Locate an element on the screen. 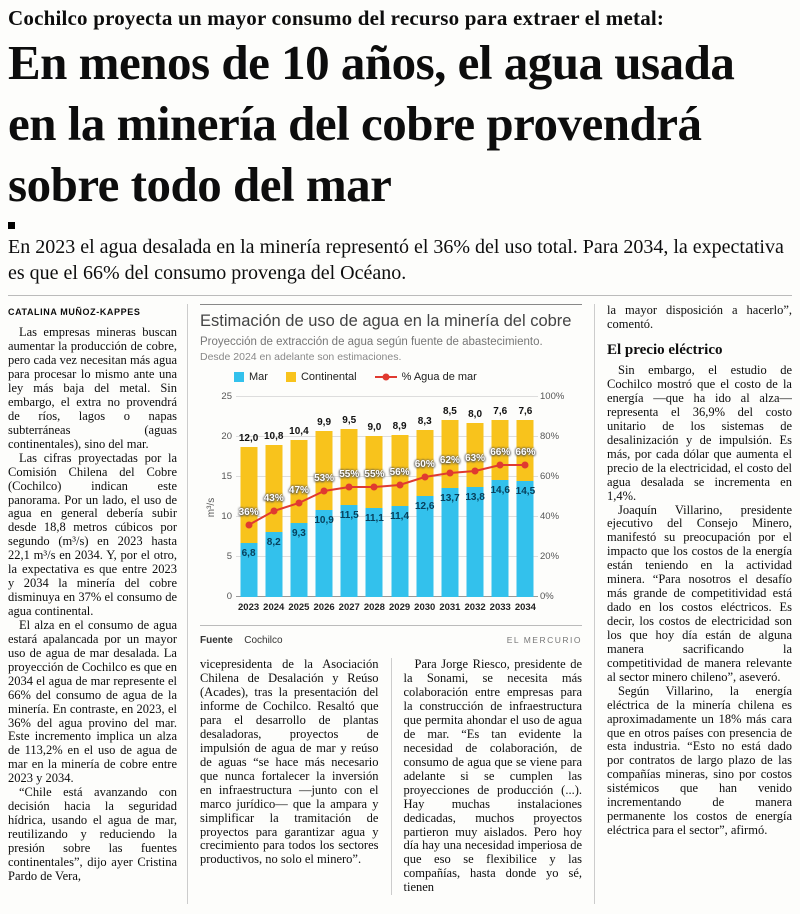 The width and height of the screenshot is (800, 914). bar-group: 11,1 9,0 55% is located at coordinates (374, 497).